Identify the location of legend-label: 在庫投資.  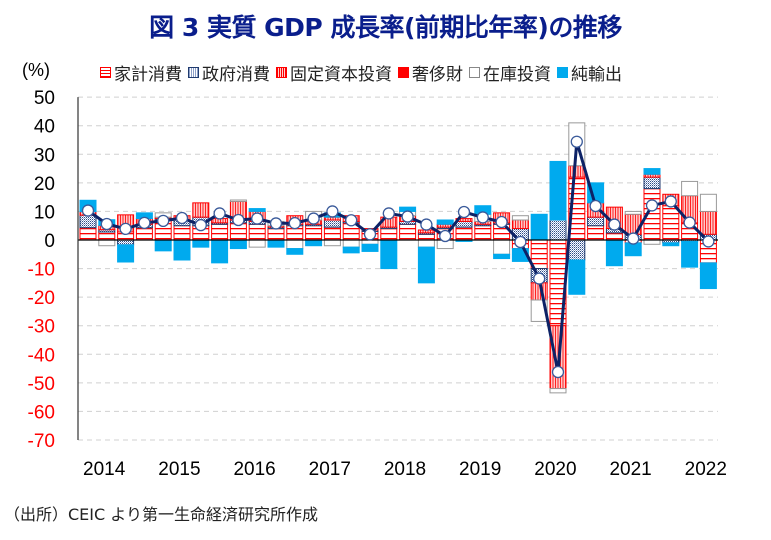
(517, 75).